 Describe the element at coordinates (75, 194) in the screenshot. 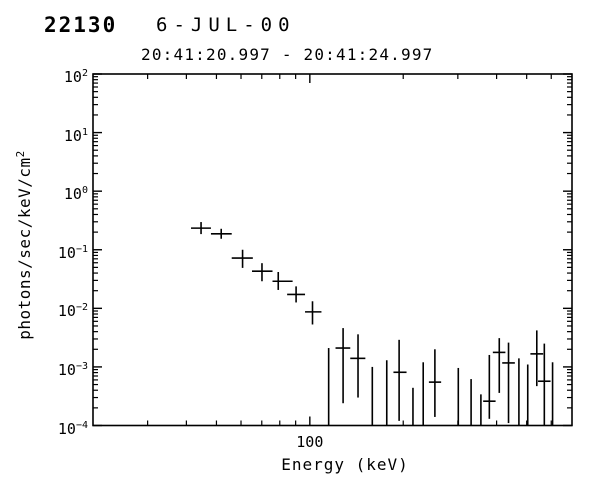

I see `y-tick-label: 10⁰` at that location.